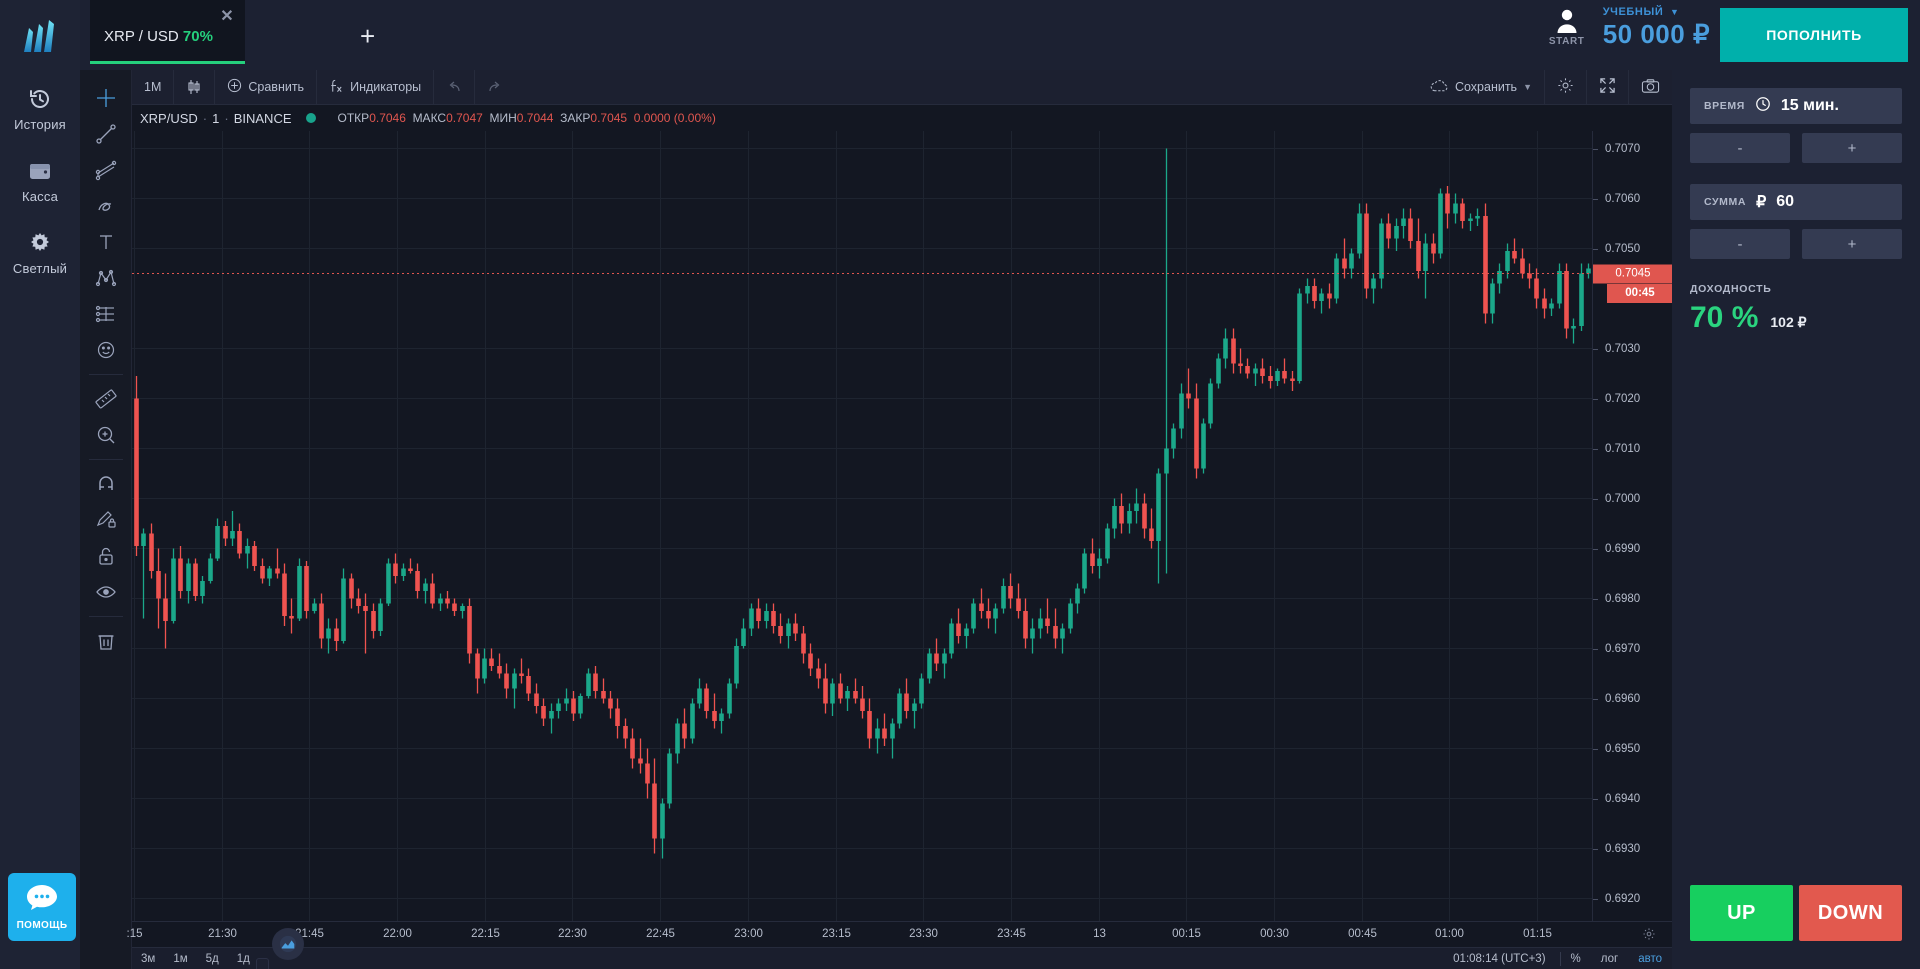 Image resolution: width=1920 pixels, height=969 pixels. I want to click on price-tick-label: 0.6920, so click(1623, 898).